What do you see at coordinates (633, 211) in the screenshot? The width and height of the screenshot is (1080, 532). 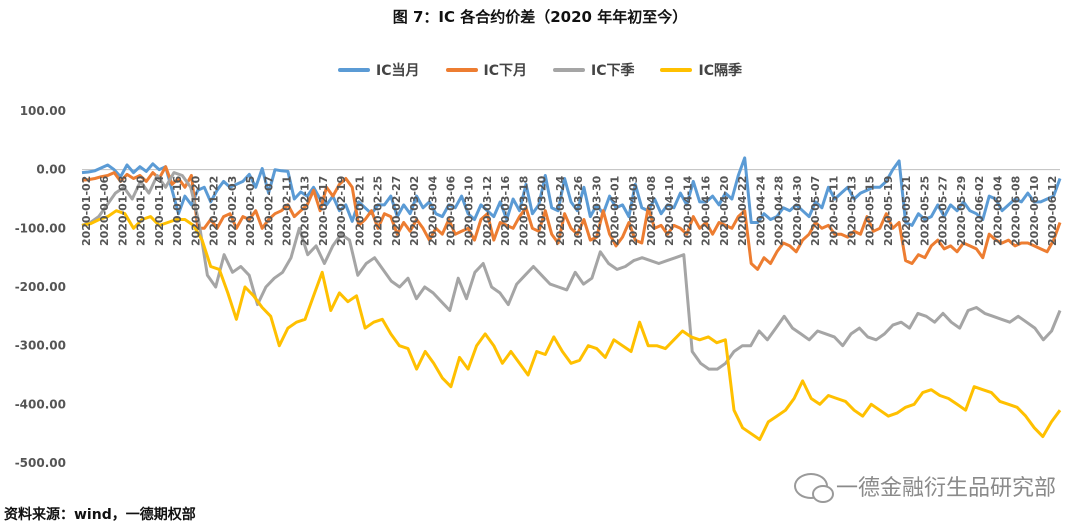 I see `x-tick-label-30: 2020-04-03` at bounding box center [633, 211].